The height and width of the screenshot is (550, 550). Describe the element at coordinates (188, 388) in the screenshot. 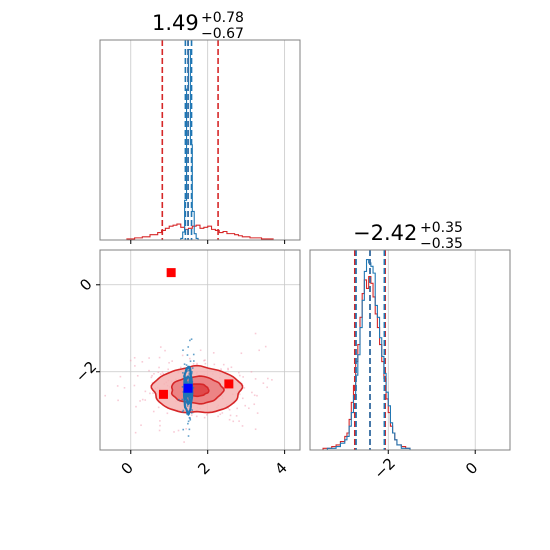

I see `blue-square-marker` at that location.